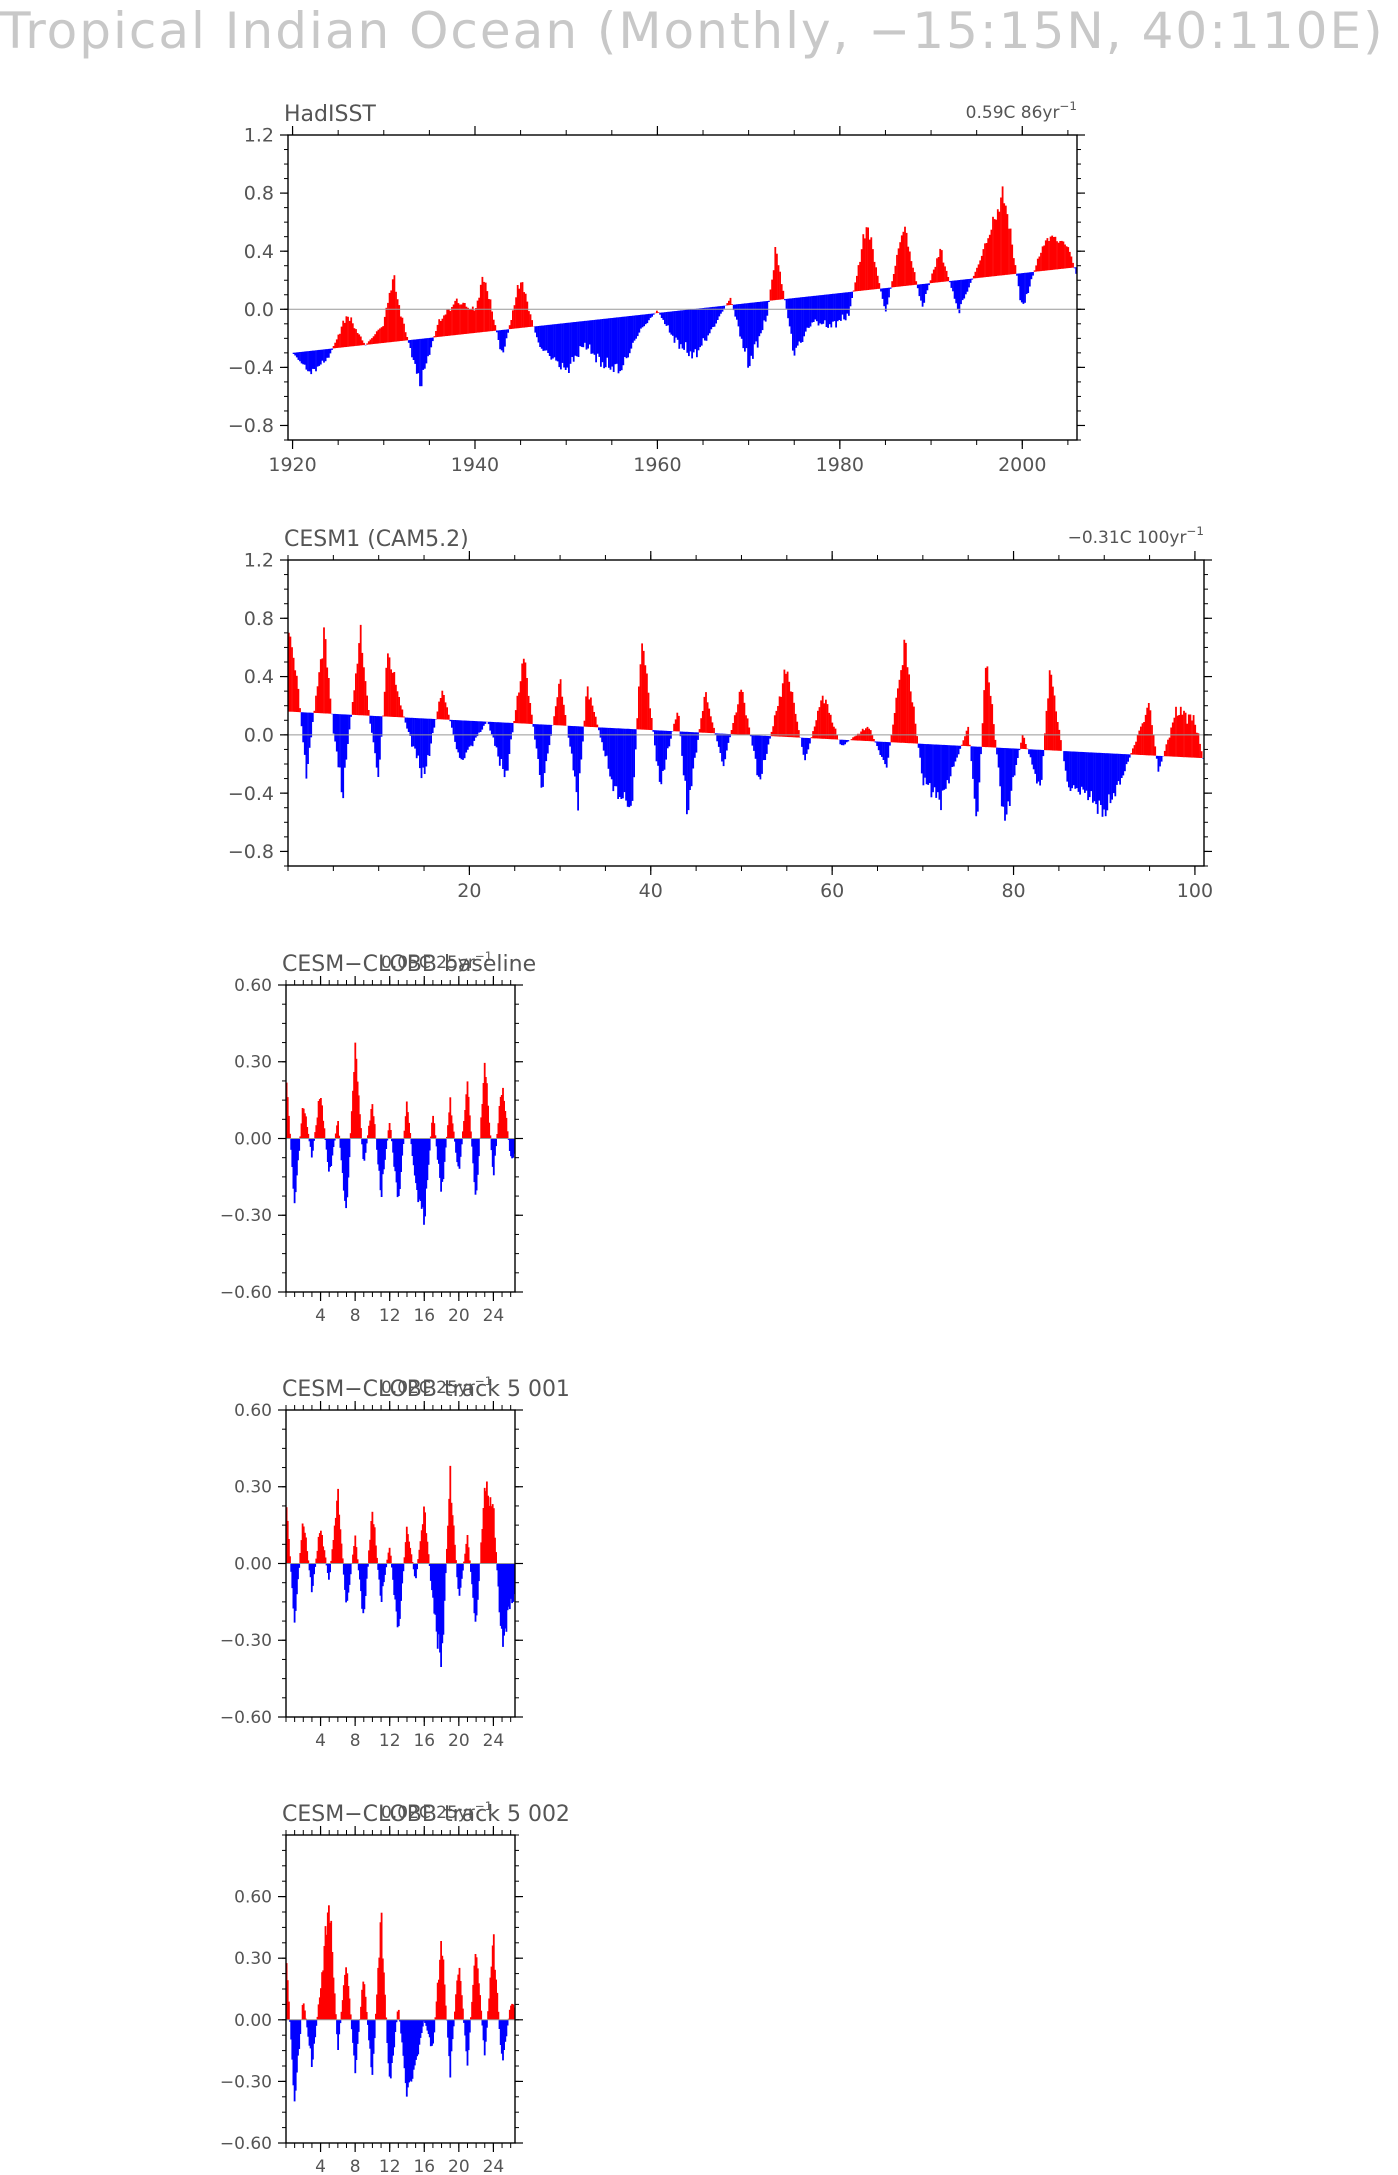 The image size is (1398, 2175). Describe the element at coordinates (1195, 891) in the screenshot. I see `x-tick-label: 100` at that location.